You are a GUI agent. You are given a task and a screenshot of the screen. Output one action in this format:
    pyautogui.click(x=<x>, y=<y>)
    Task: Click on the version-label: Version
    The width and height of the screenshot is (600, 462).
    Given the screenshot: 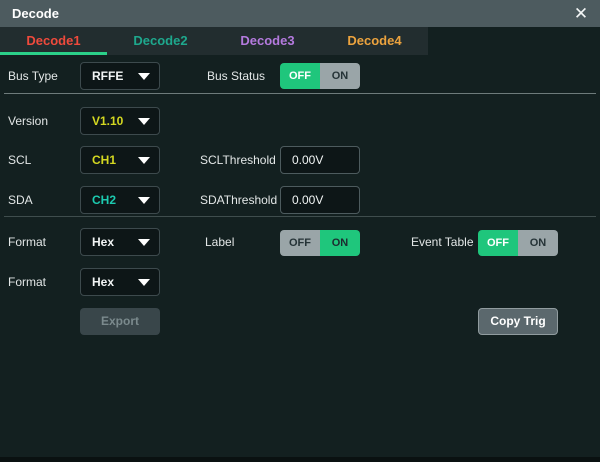 What is the action you would take?
    pyautogui.click(x=28, y=121)
    